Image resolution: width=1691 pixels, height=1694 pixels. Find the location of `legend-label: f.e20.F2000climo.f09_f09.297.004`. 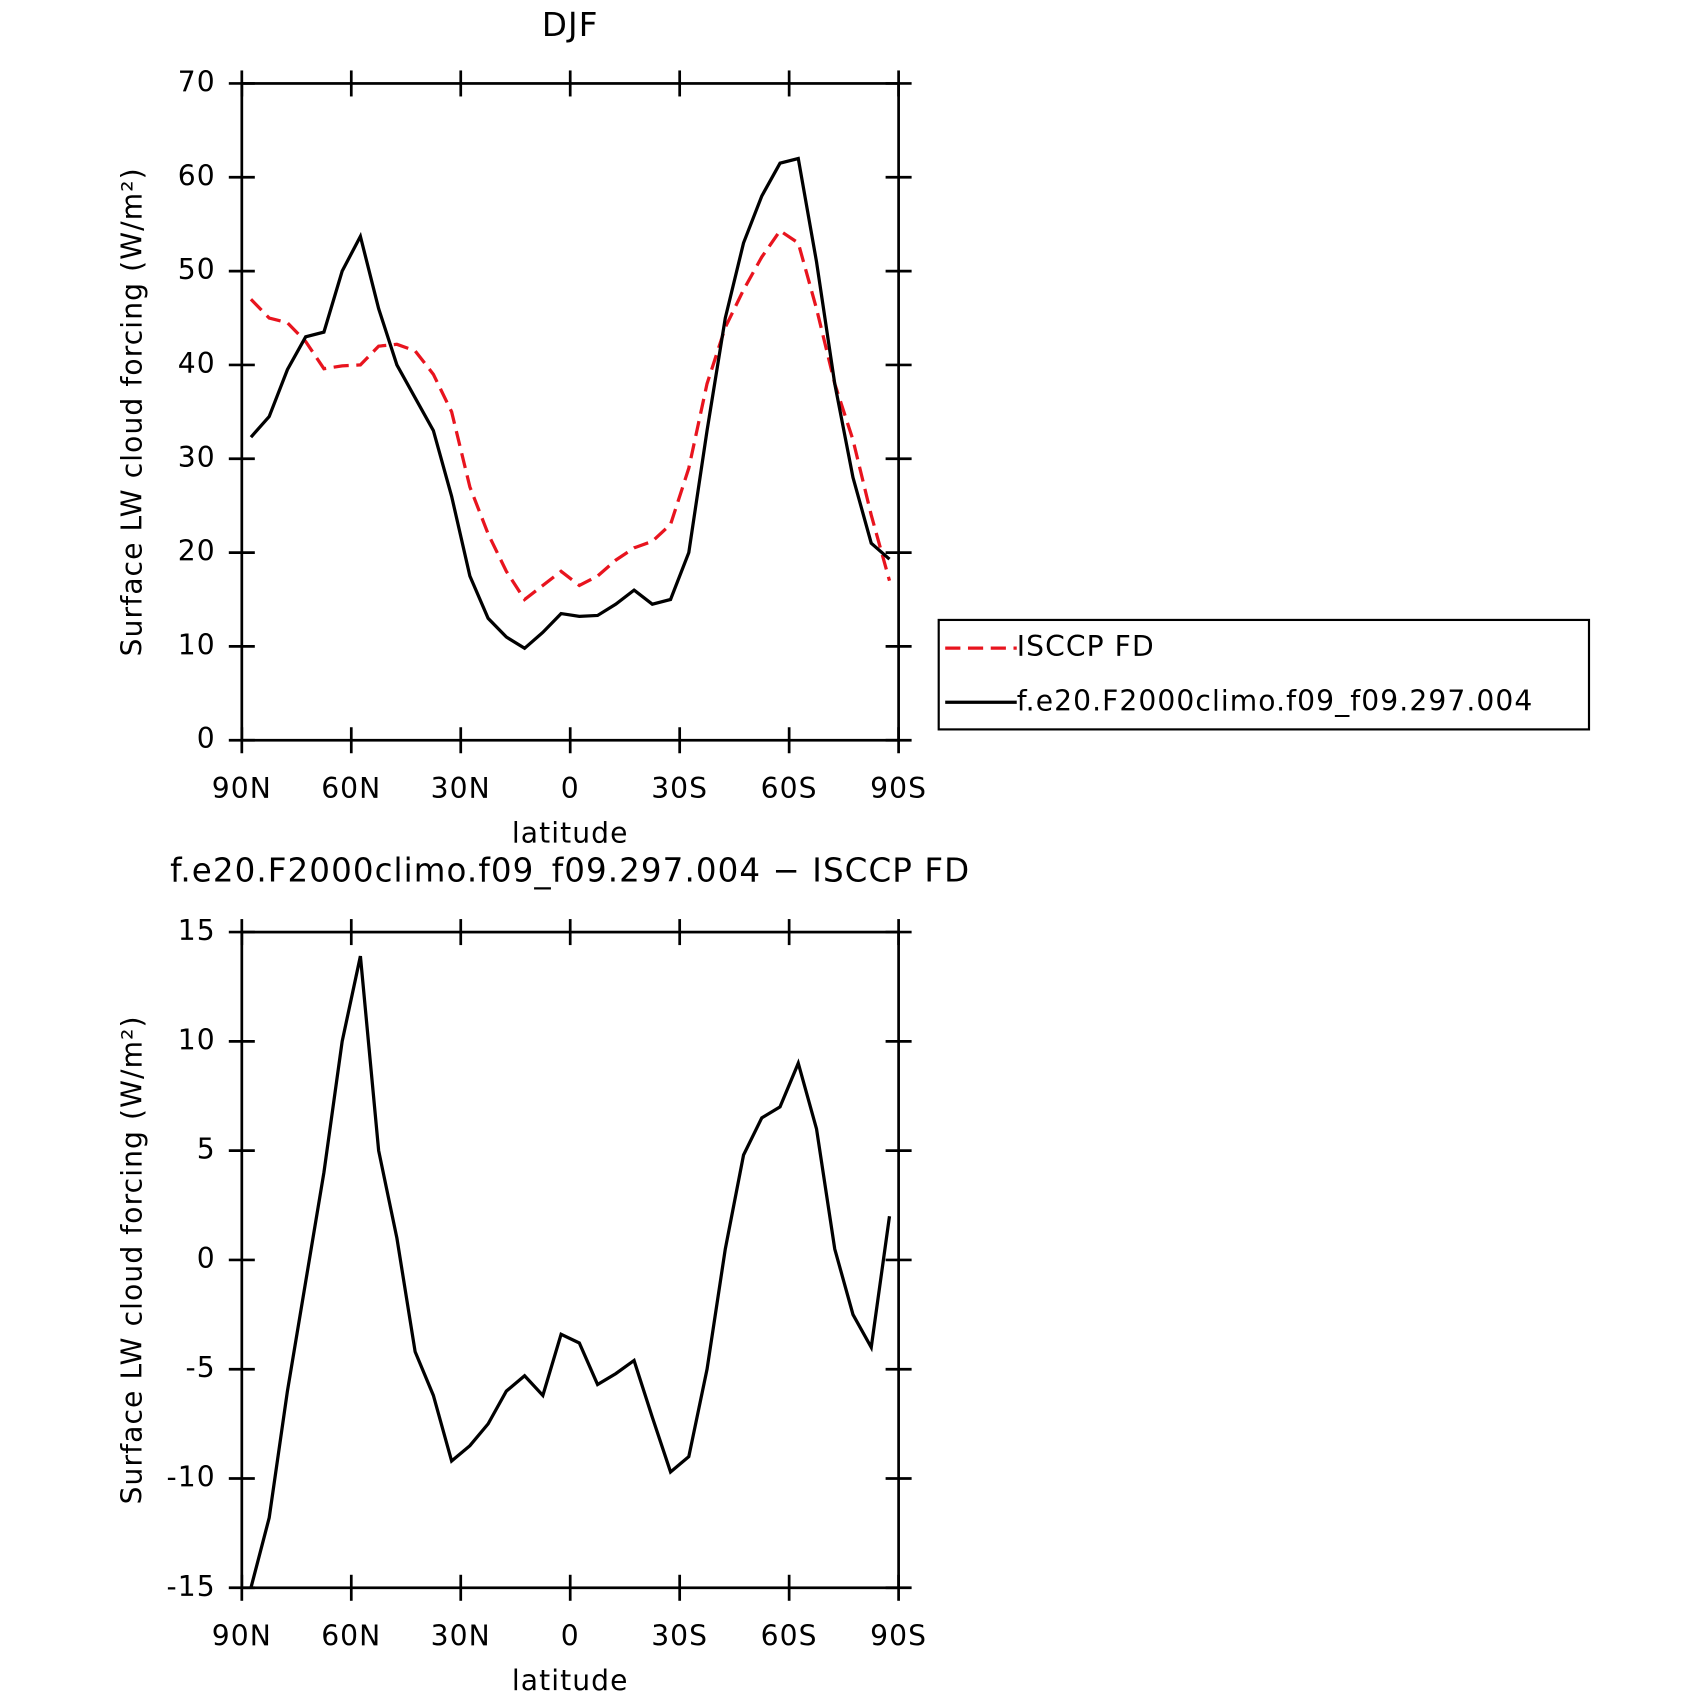

legend-label: f.e20.F2000climo.f09_f09.297.004 is located at coordinates (1275, 700).